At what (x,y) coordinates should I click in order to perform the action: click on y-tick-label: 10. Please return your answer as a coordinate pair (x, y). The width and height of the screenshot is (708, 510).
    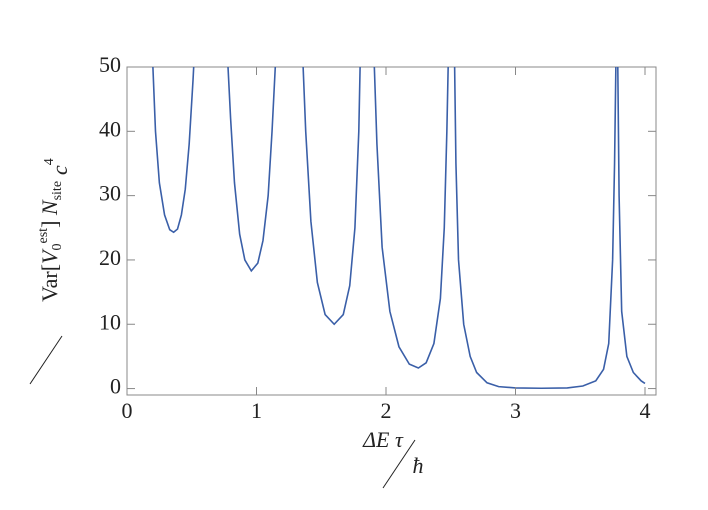
    Looking at the image, I should click on (110, 321).